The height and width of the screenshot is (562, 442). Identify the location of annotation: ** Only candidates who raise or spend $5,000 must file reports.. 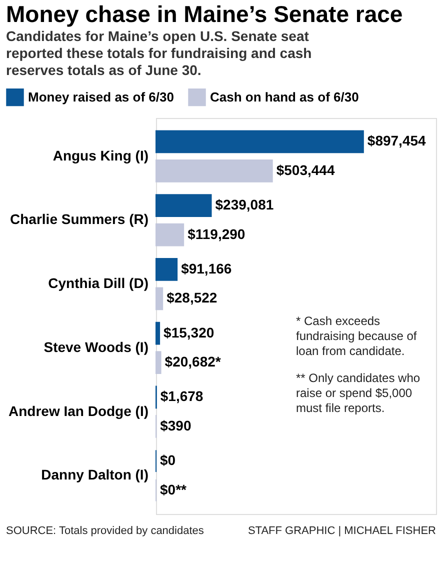
(358, 393).